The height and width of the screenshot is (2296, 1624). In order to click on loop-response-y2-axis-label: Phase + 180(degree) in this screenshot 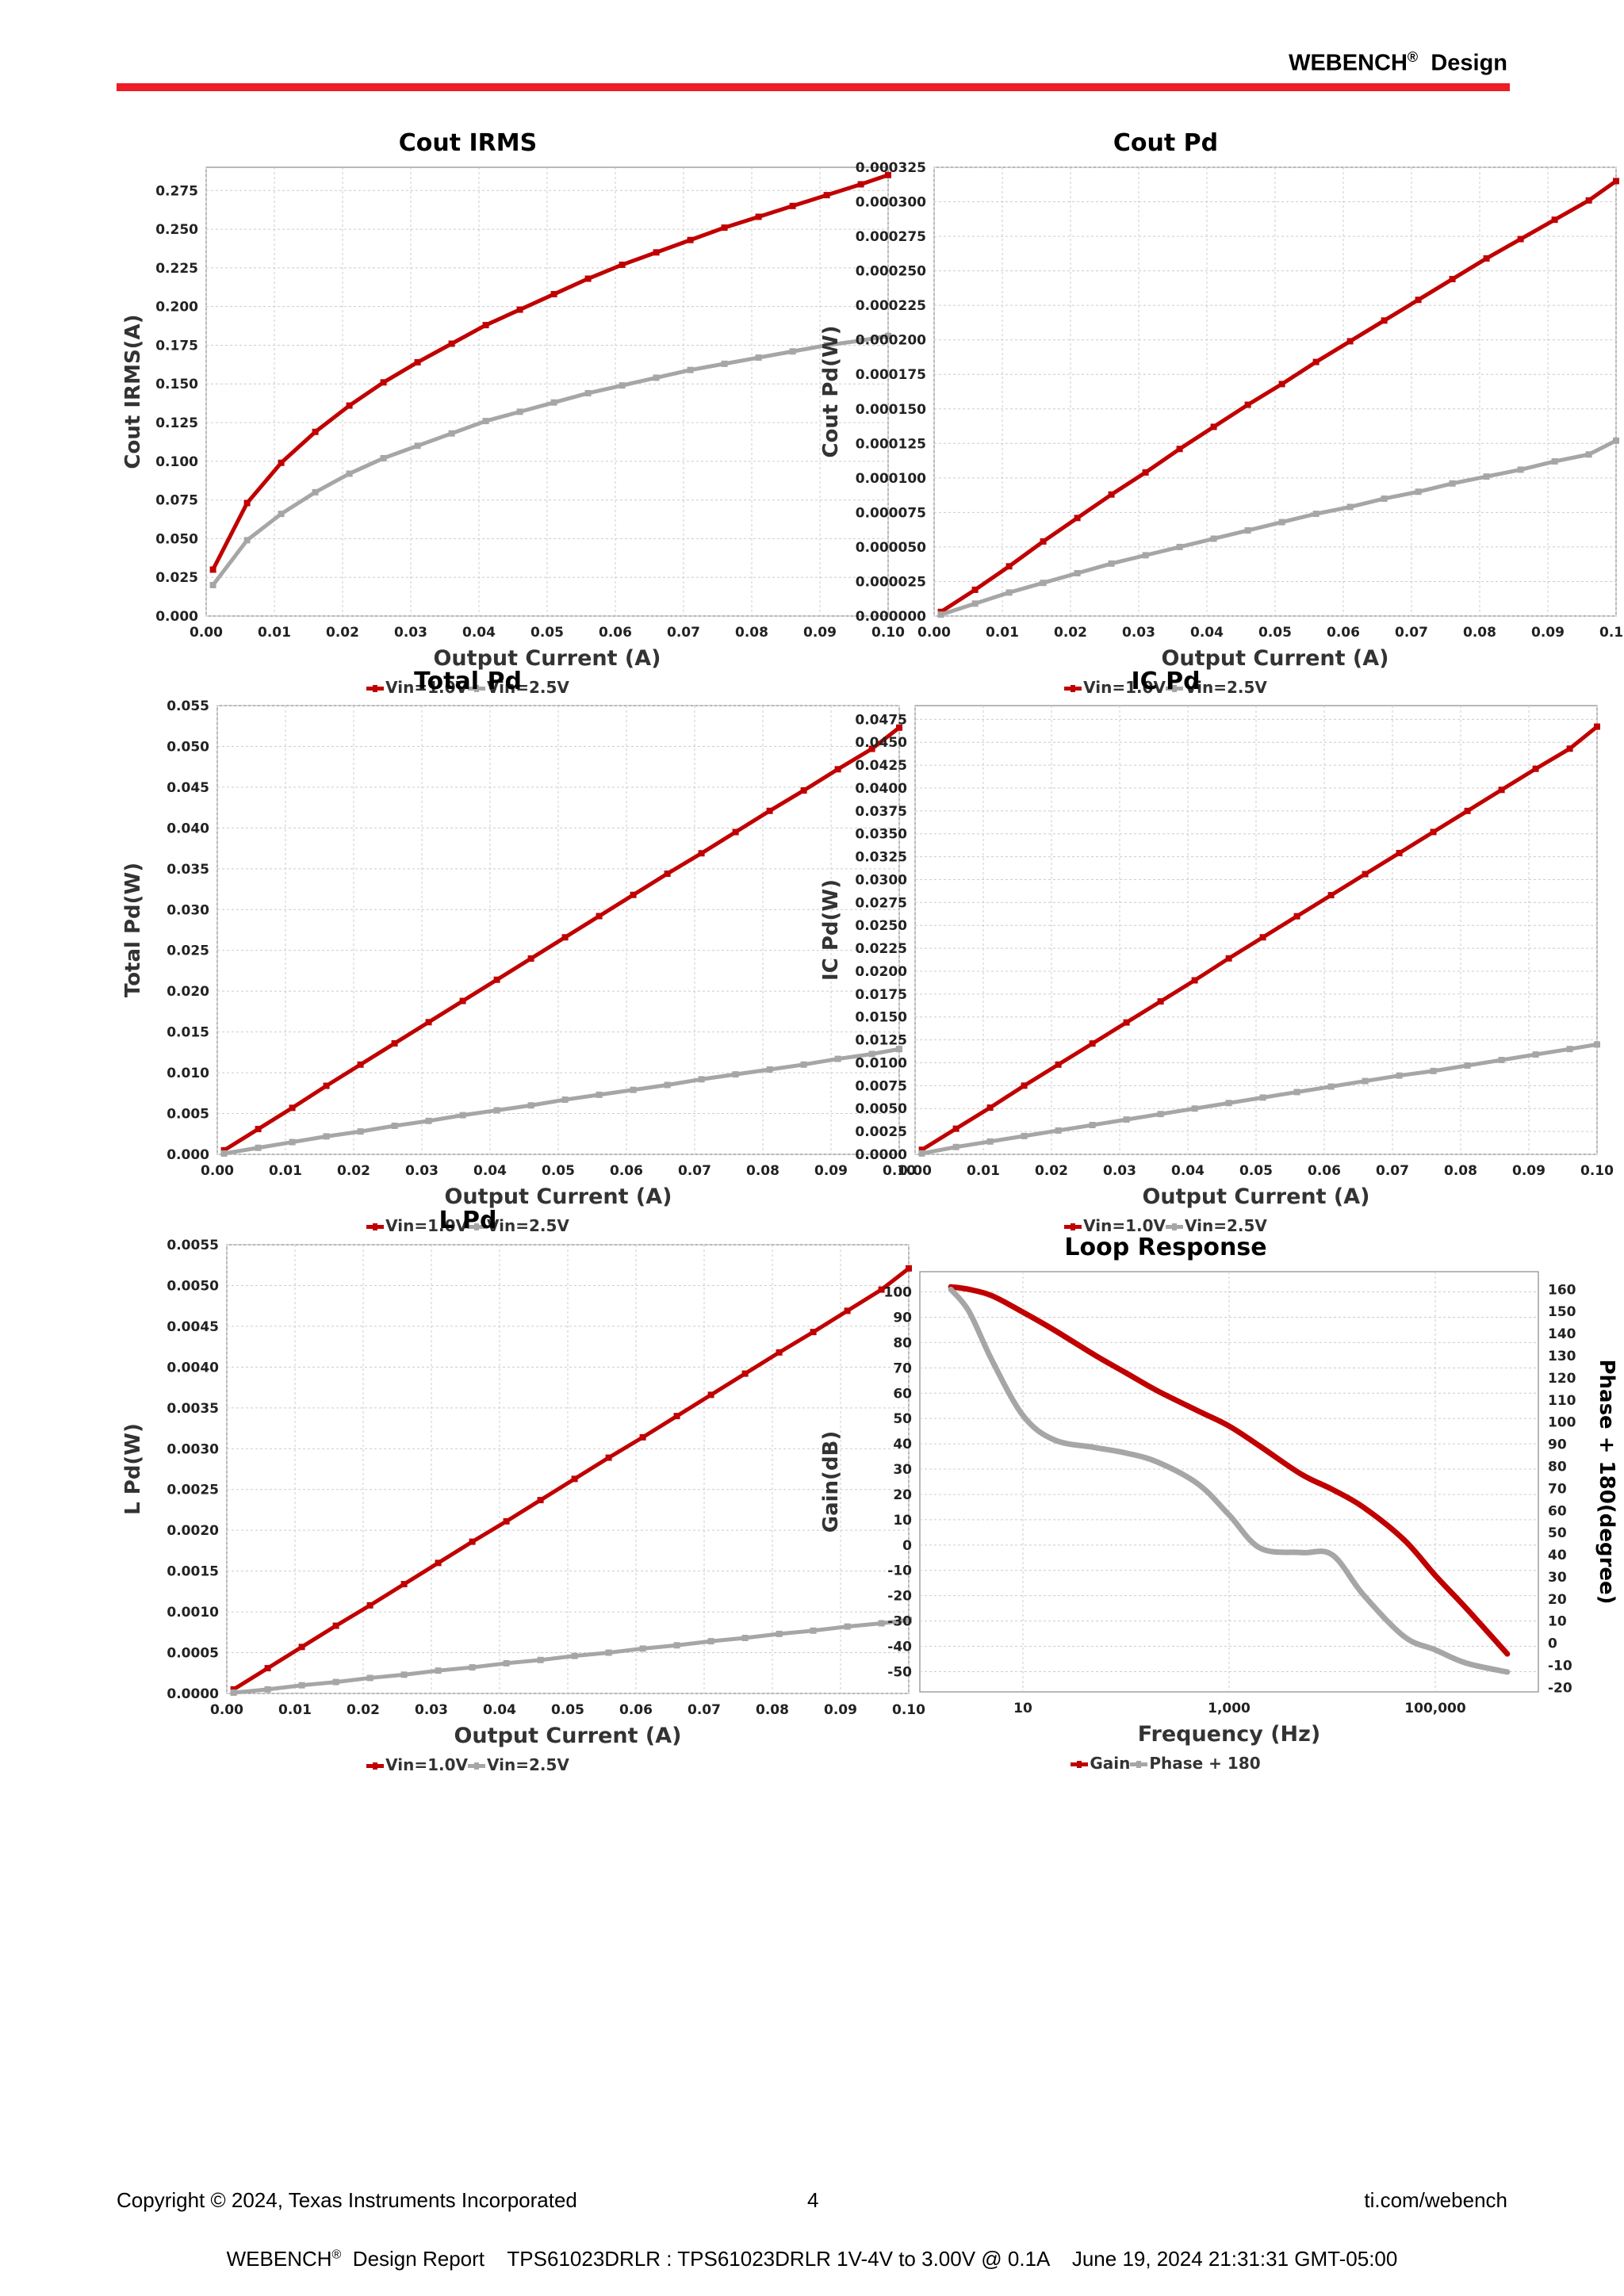, I will do `click(1606, 1481)`.